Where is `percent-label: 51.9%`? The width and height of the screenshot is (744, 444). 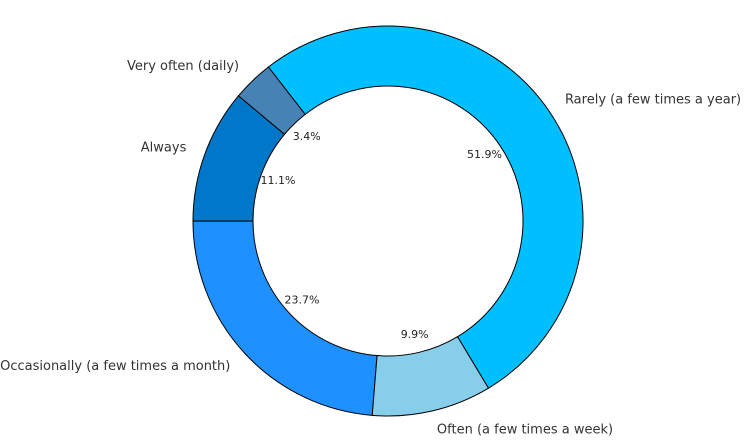
percent-label: 51.9% is located at coordinates (484, 154).